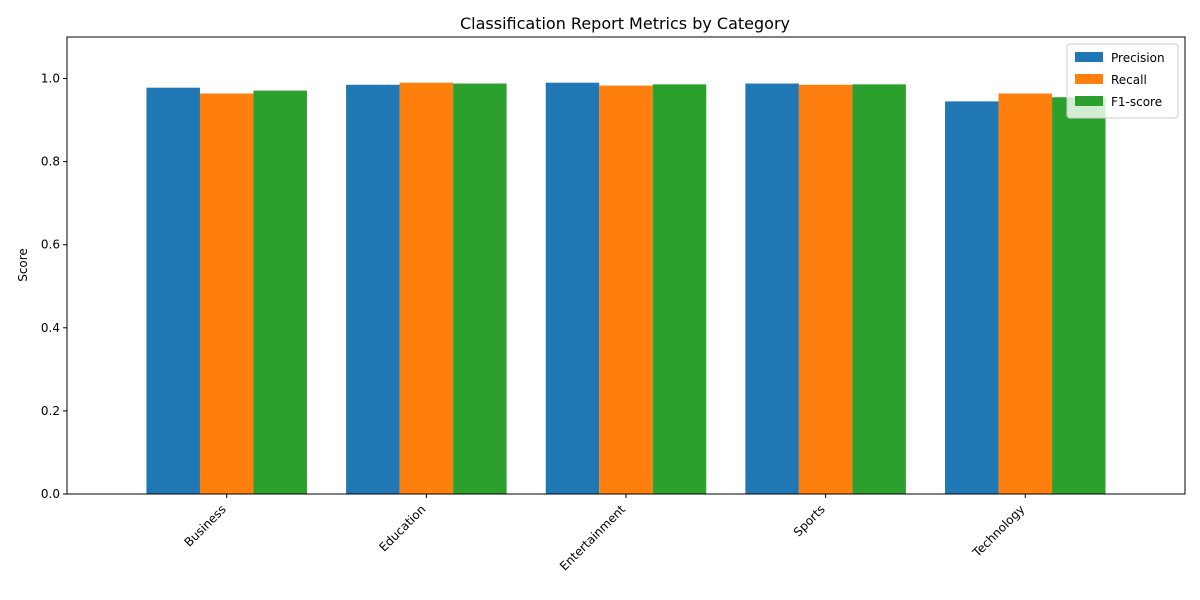 This screenshot has width=1200, height=600. What do you see at coordinates (772, 288) in the screenshot?
I see `bar-precision-sports` at bounding box center [772, 288].